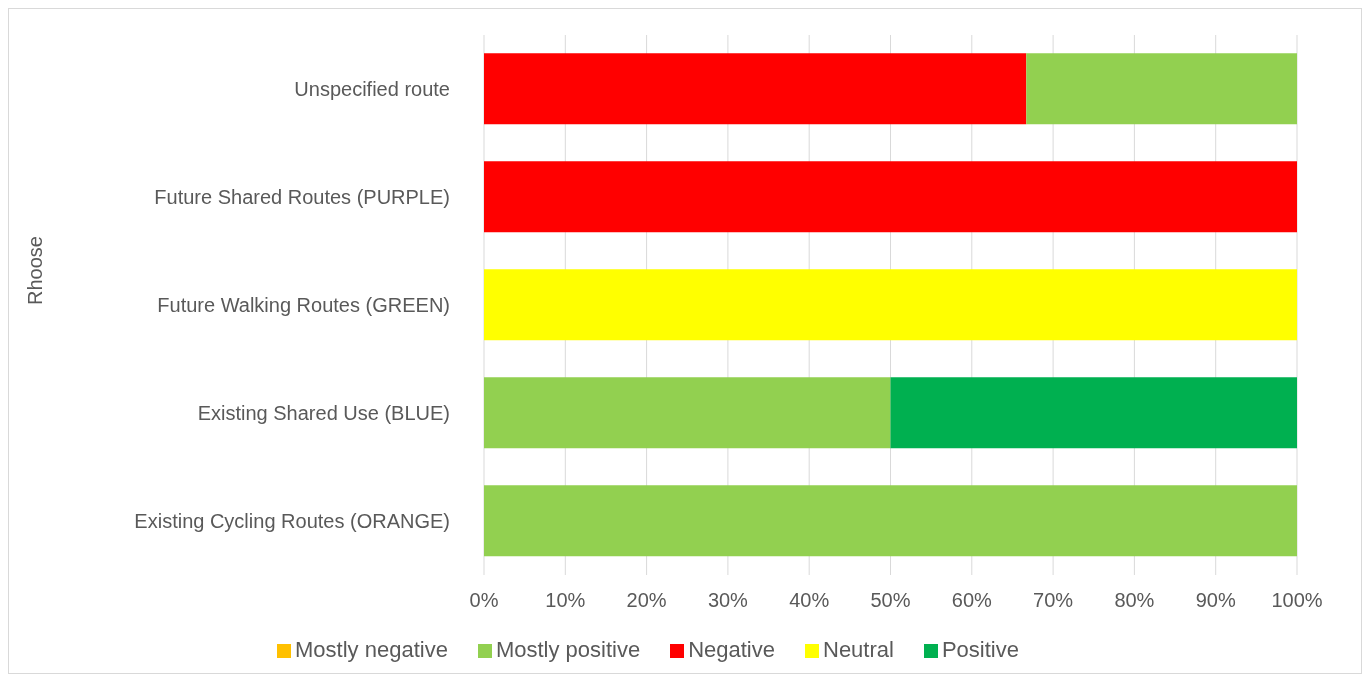  I want to click on x-tick-label: 100%, so click(1297, 600).